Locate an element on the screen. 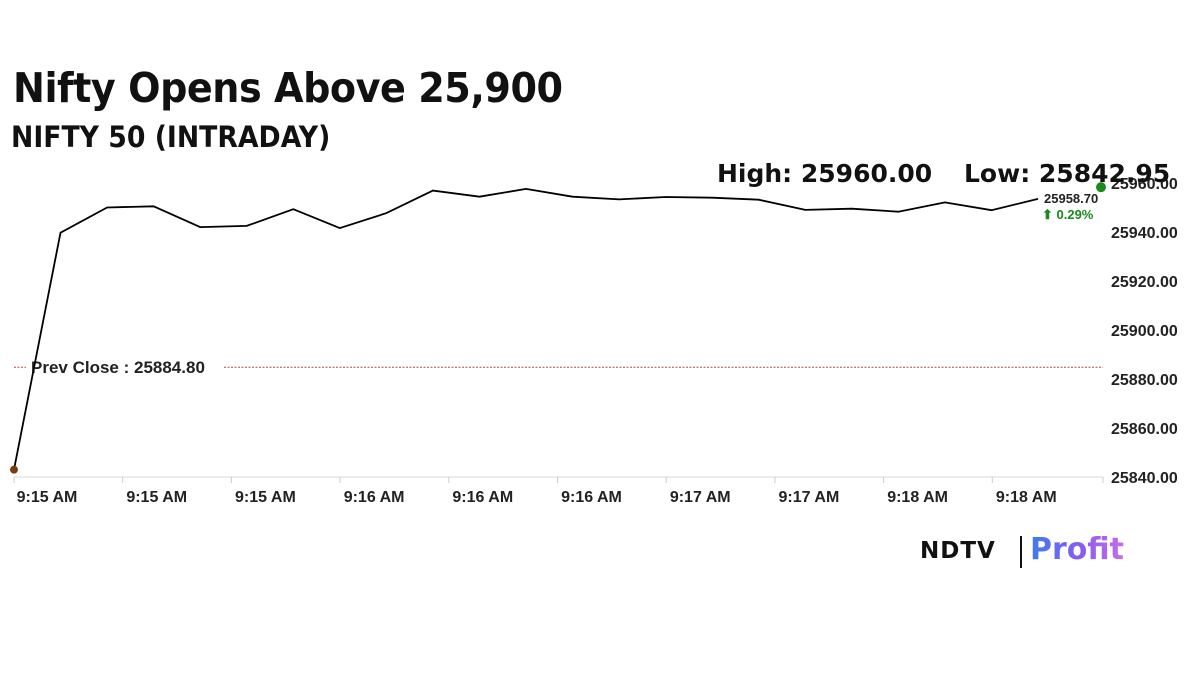 Image resolution: width=1200 pixels, height=675 pixels. last-price-value: 25958.70 is located at coordinates (1071, 198).